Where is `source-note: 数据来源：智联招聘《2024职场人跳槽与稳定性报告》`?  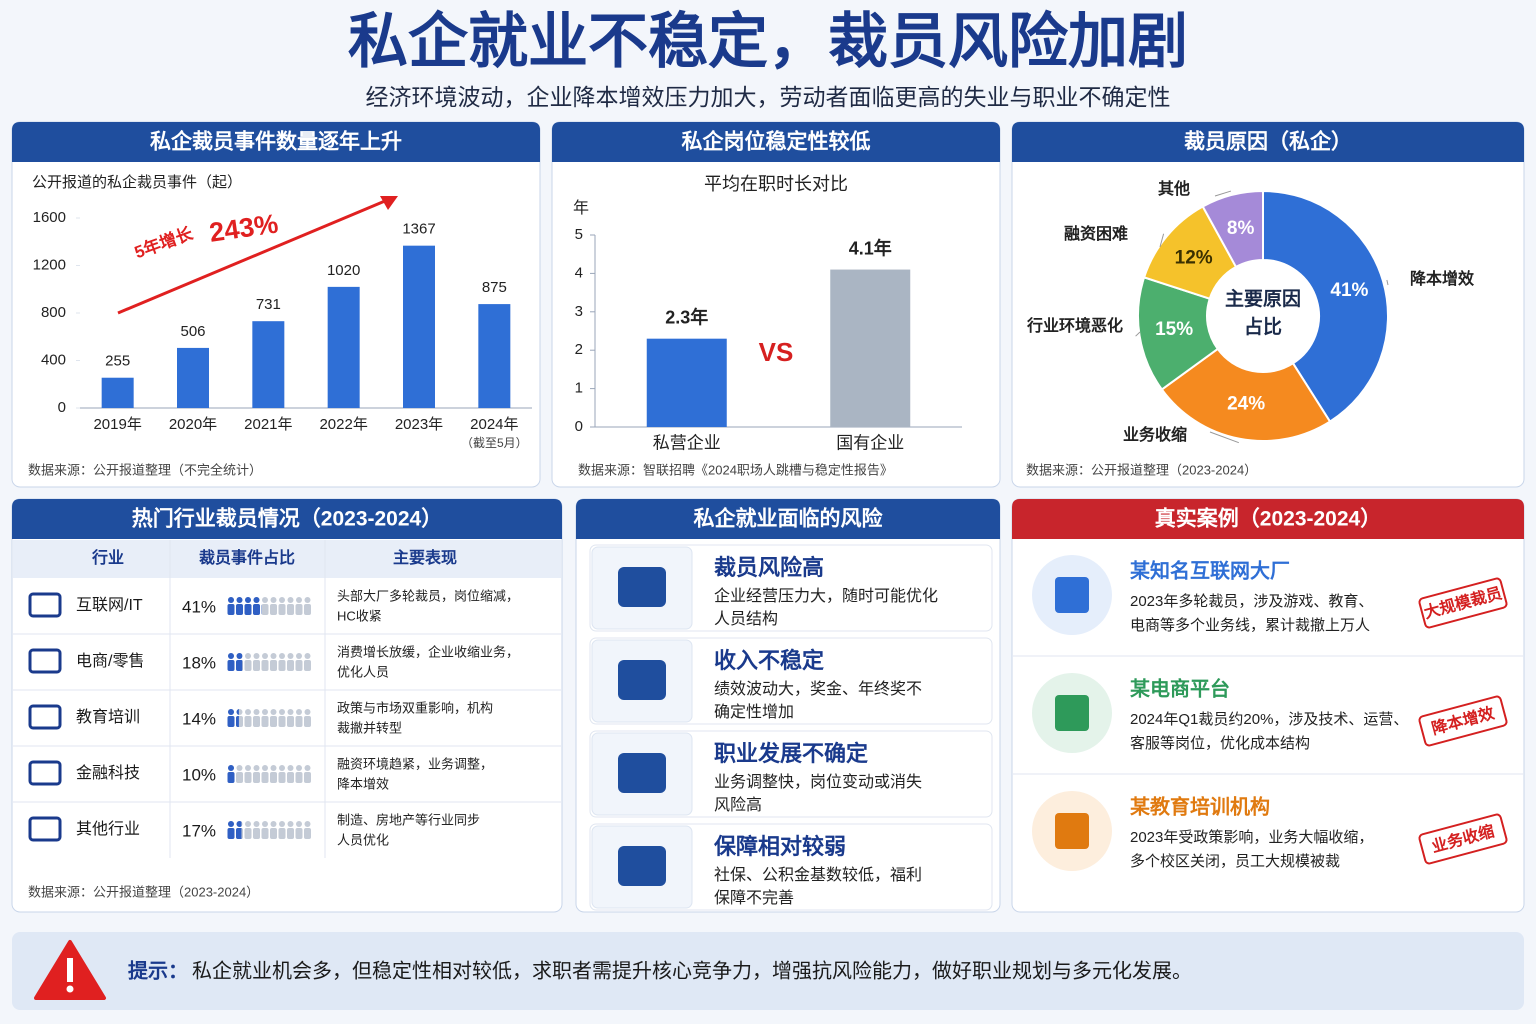 source-note: 数据来源：智联招聘《2024职场人跳槽与稳定性报告》 is located at coordinates (735, 469).